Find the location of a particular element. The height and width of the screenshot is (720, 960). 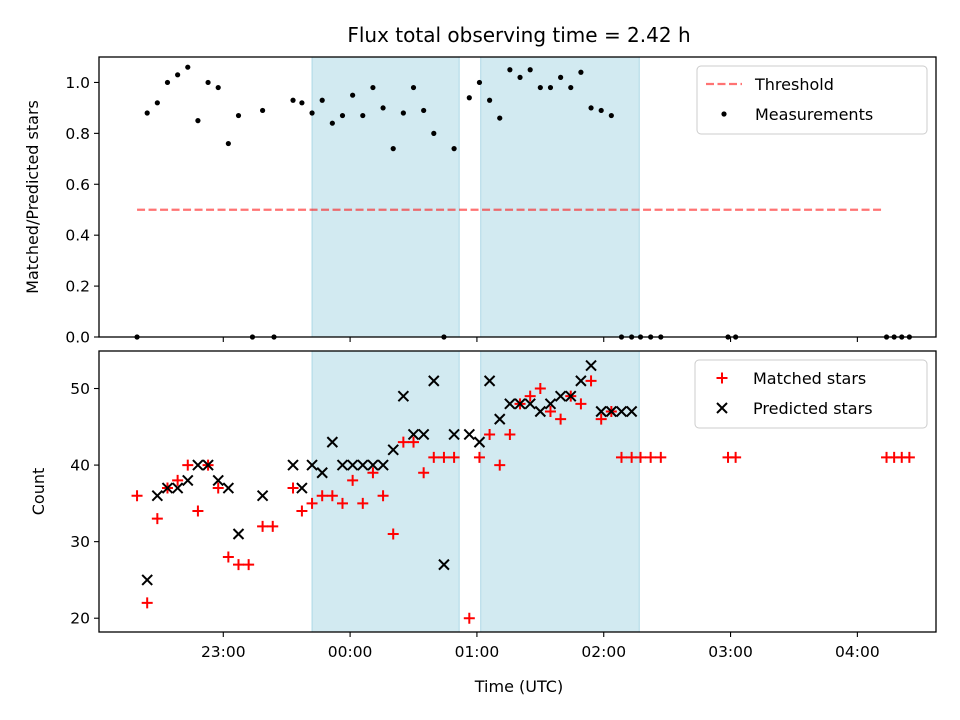

x-tick-label-5: 04:00 is located at coordinates (857, 652).